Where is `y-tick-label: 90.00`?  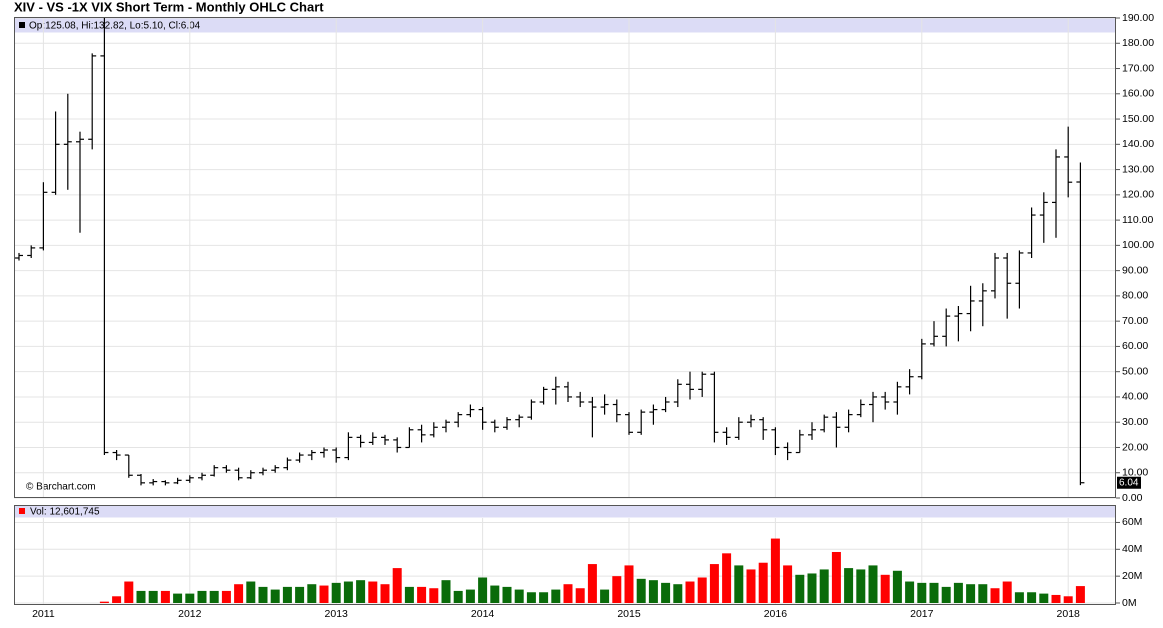 y-tick-label: 90.00 is located at coordinates (1135, 270).